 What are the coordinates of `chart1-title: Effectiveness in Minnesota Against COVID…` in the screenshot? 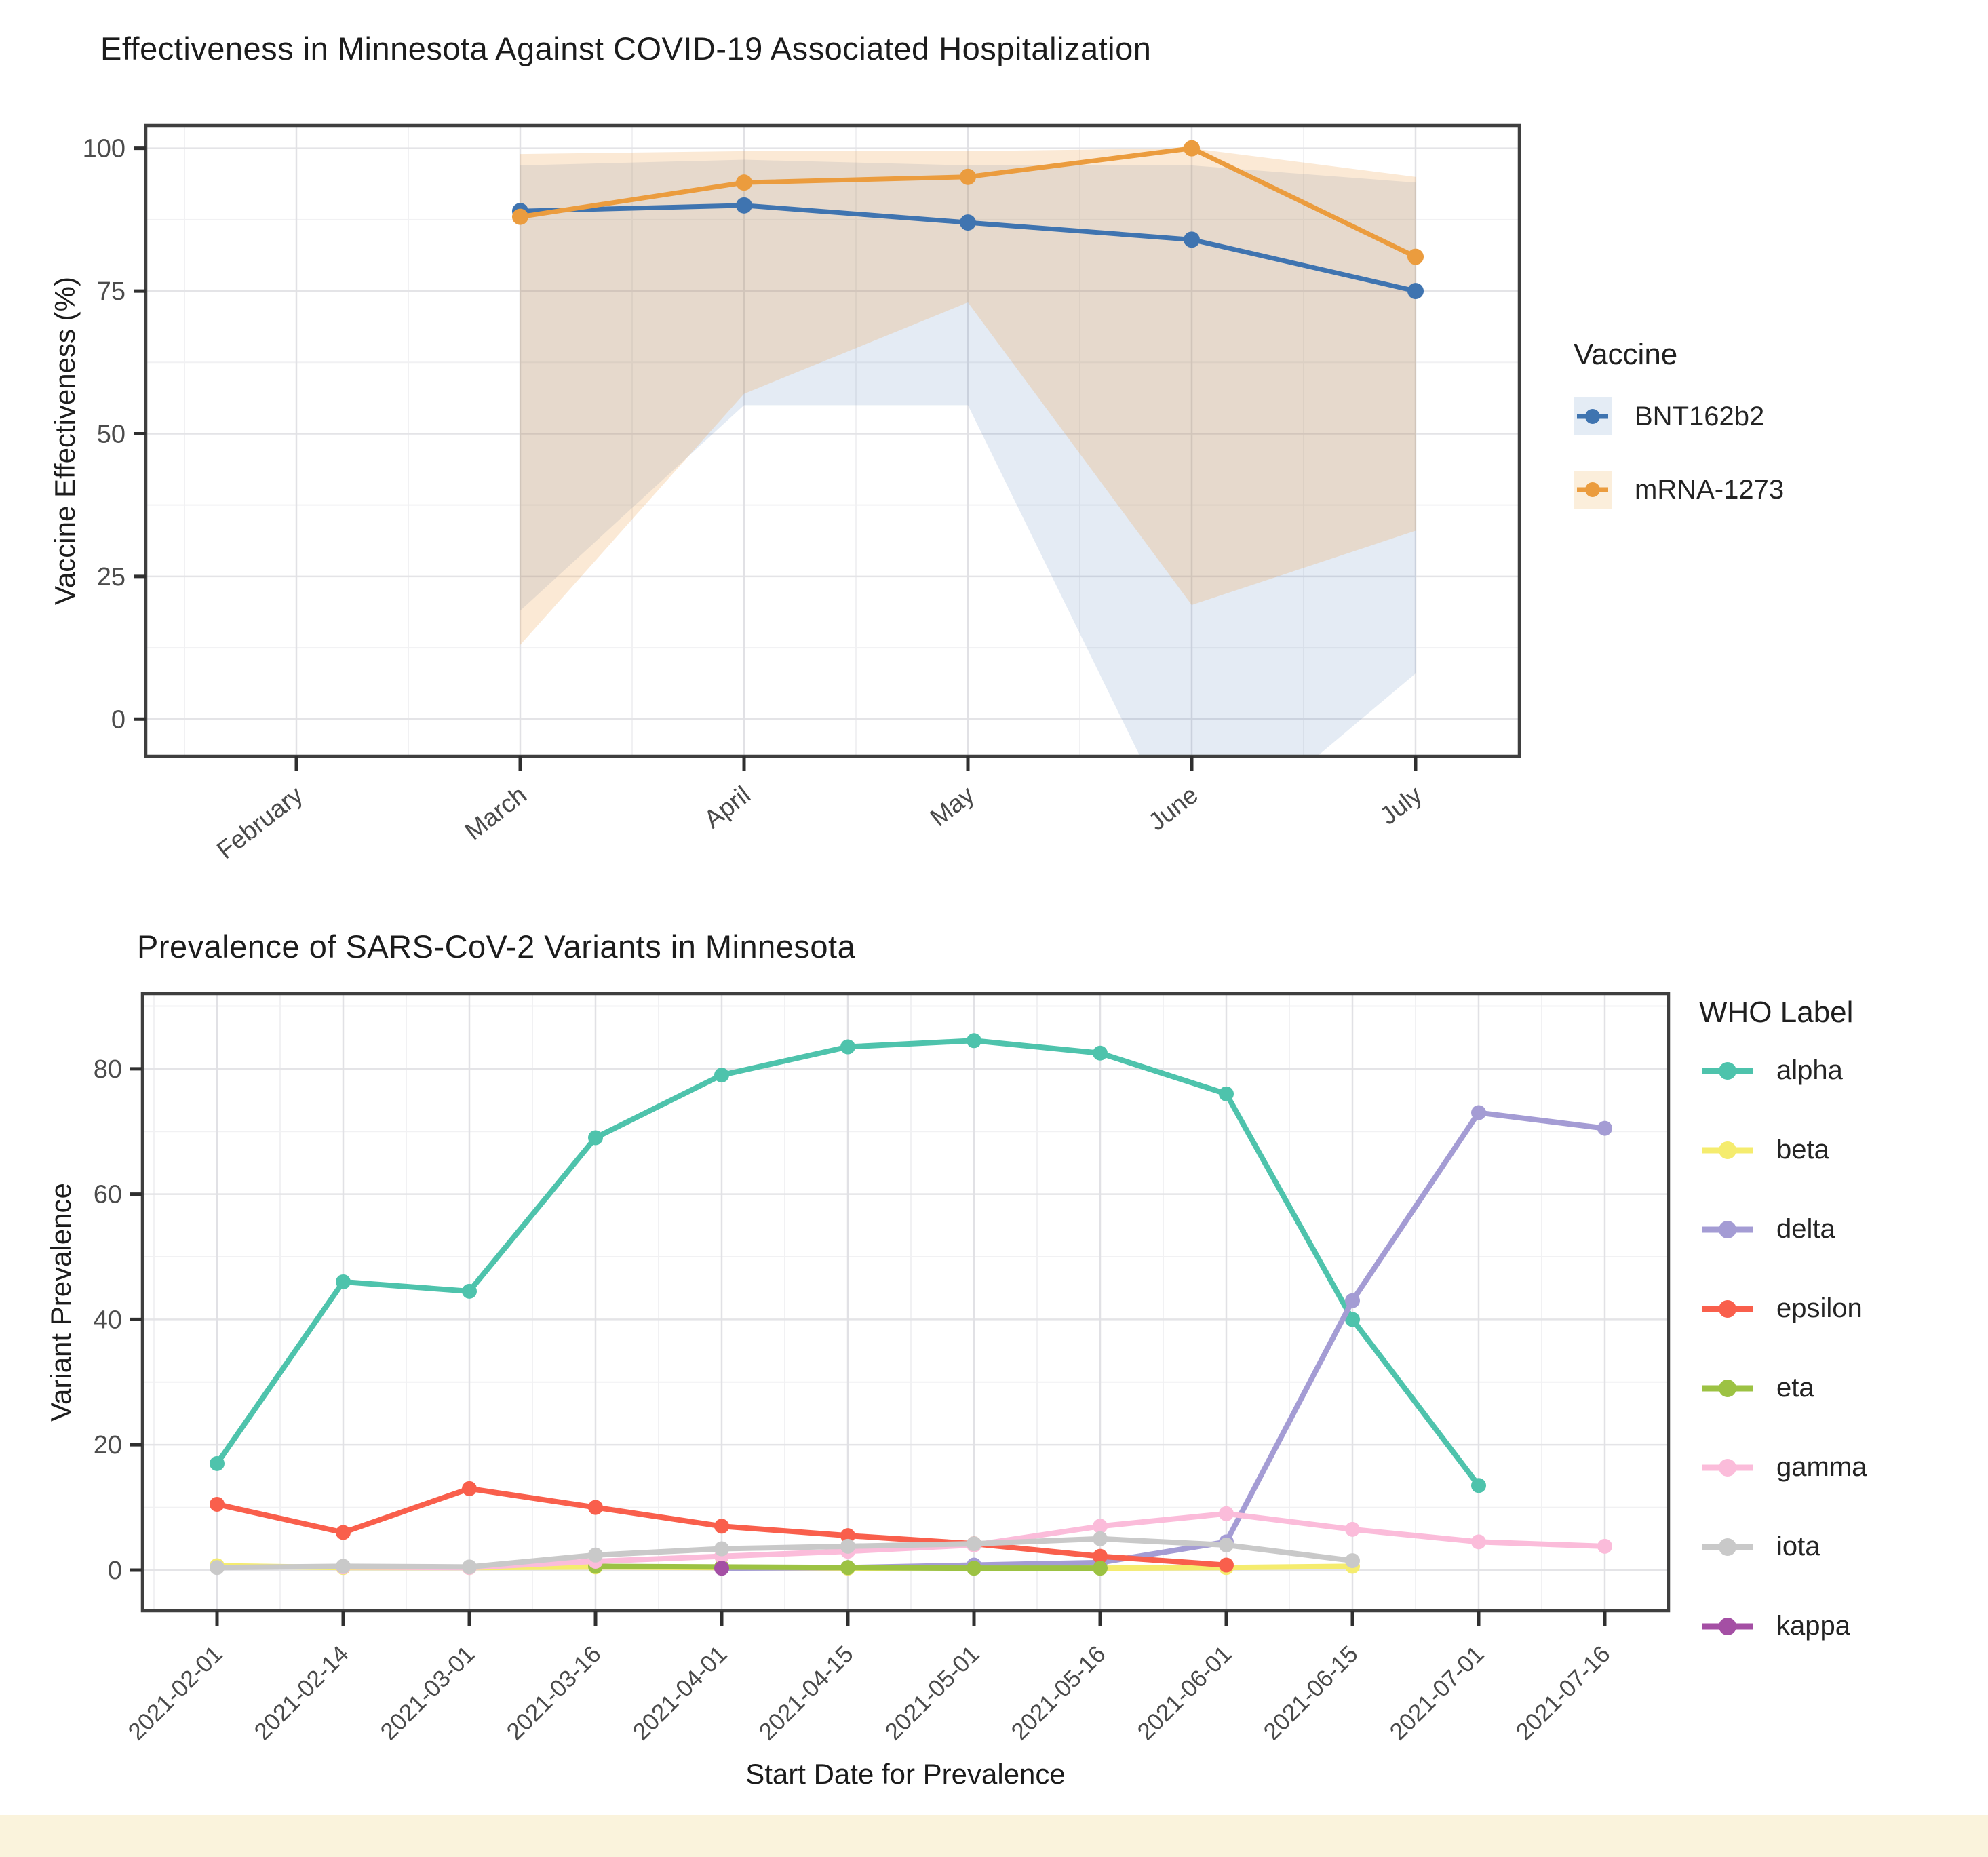 It's located at (626, 48).